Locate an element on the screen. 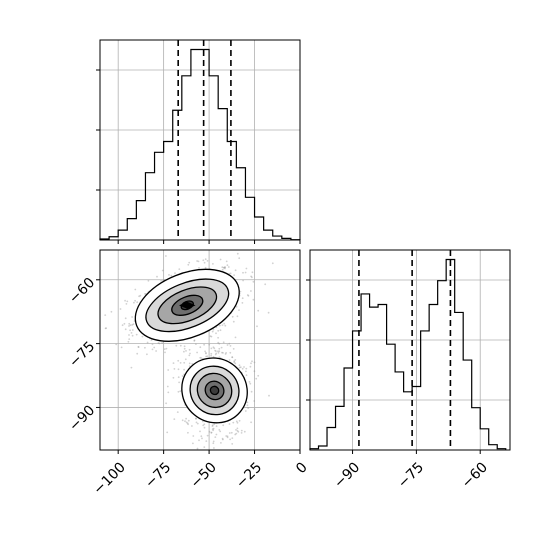 This screenshot has width=550, height=554. y-tick-label-bottom-left: −60 is located at coordinates (82, 291).